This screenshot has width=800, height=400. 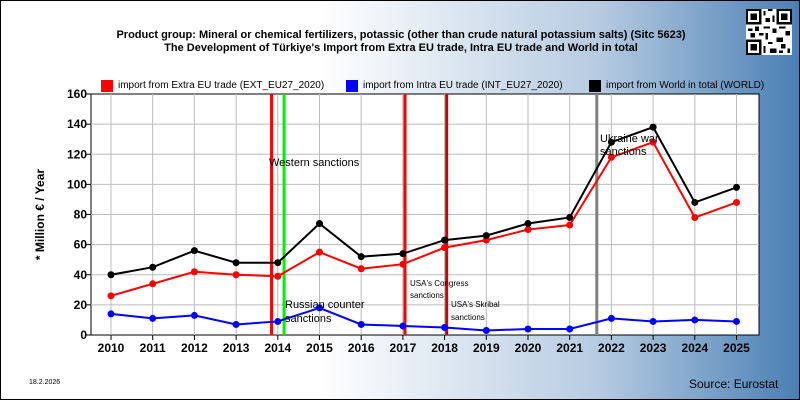 What do you see at coordinates (194, 348) in the screenshot?
I see `x-tick-label: 2012` at bounding box center [194, 348].